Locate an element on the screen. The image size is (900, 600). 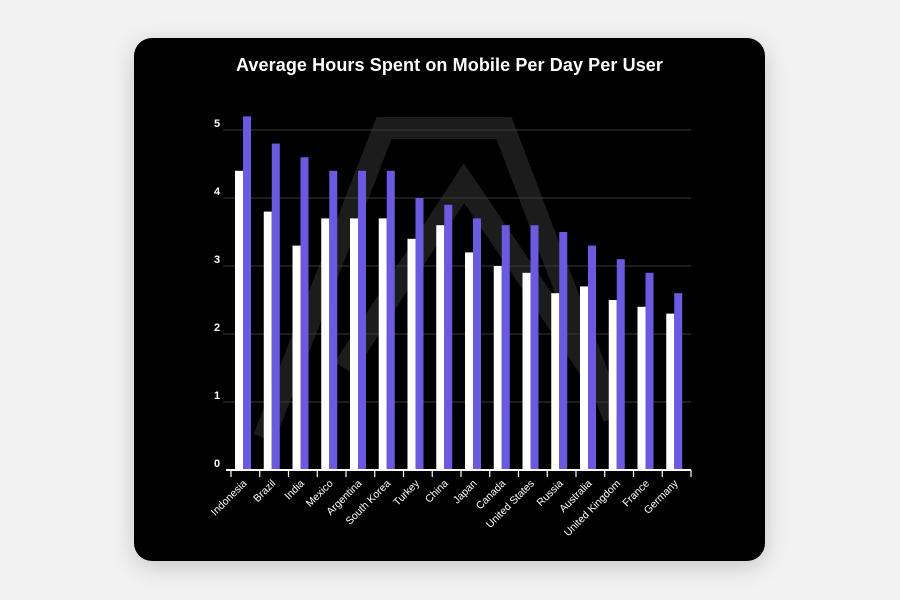
bar-mexico-s1 is located at coordinates (325, 344).